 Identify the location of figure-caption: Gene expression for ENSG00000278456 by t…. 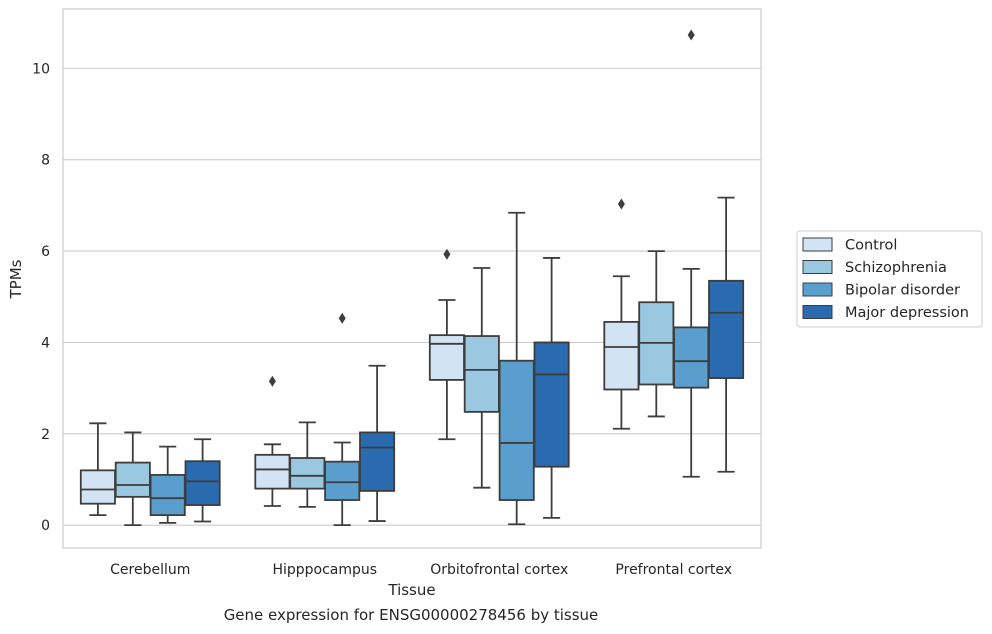
(411, 615).